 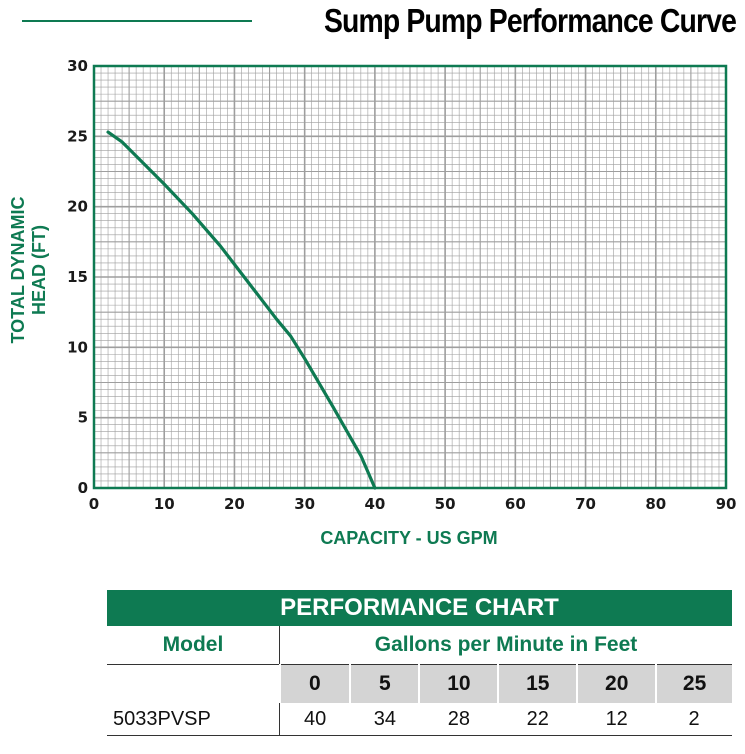 What do you see at coordinates (77, 207) in the screenshot?
I see `y-tick-label: 20` at bounding box center [77, 207].